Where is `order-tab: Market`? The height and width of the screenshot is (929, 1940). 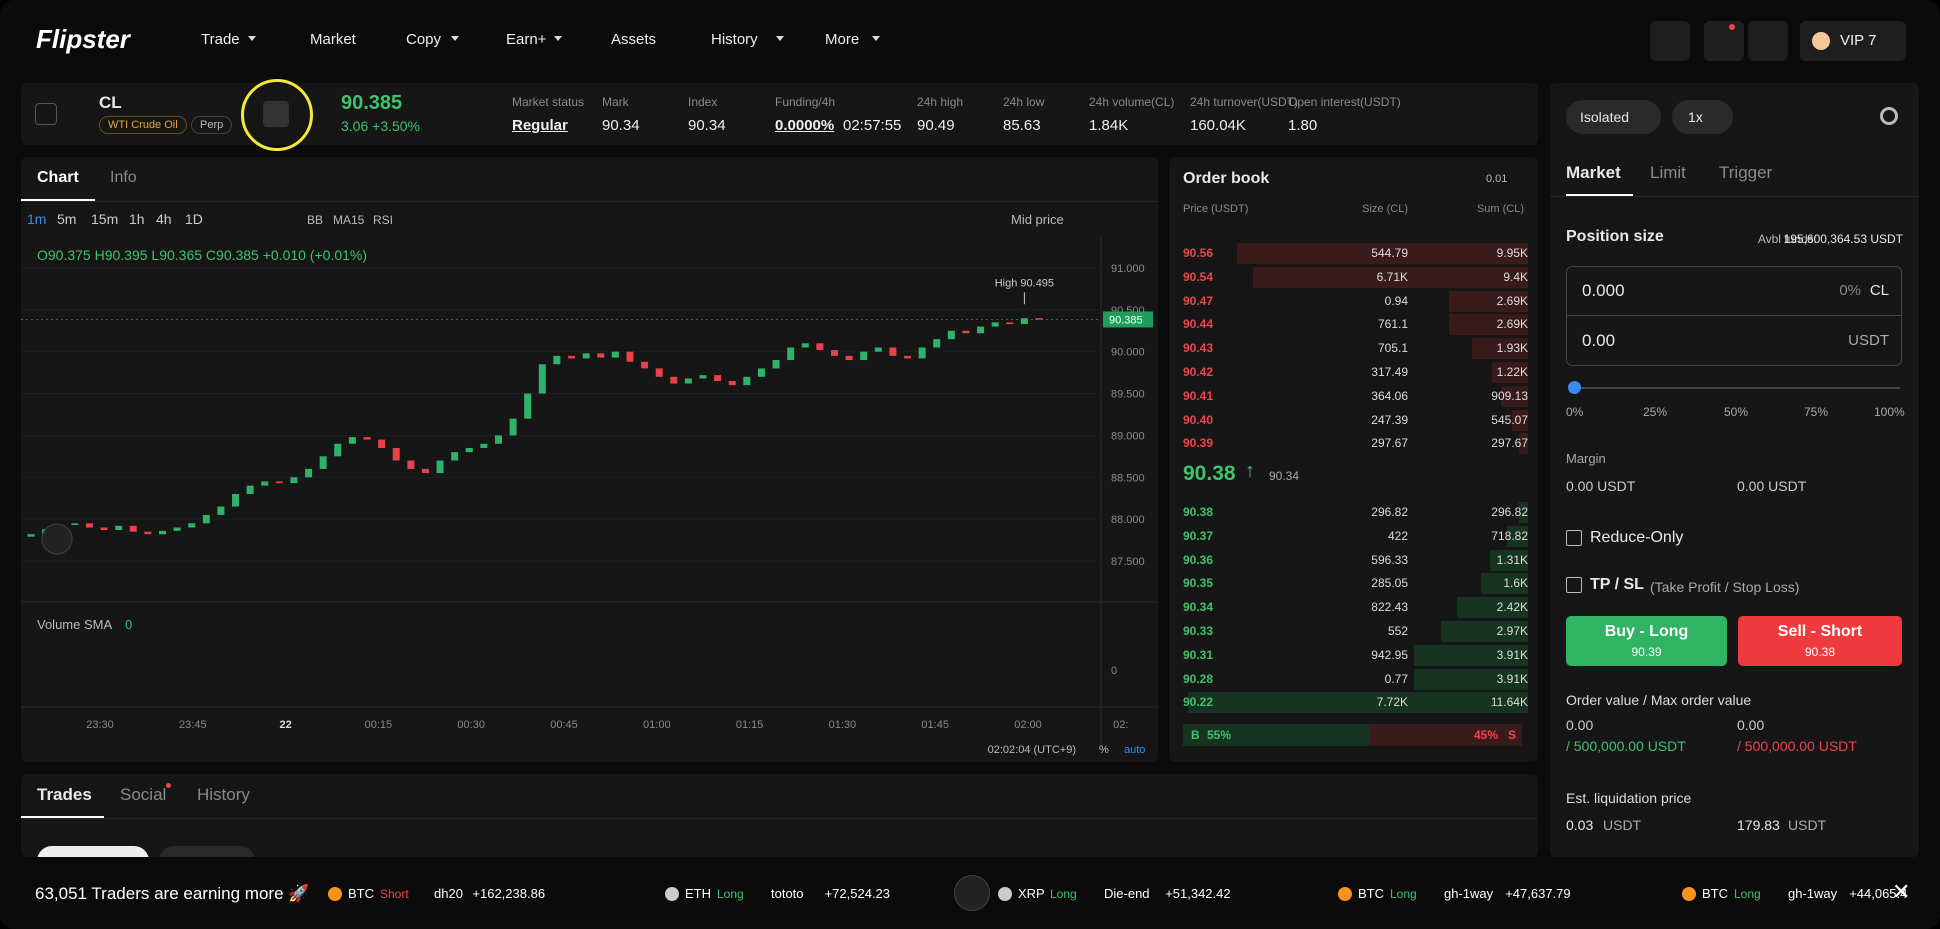 order-tab: Market is located at coordinates (1593, 172).